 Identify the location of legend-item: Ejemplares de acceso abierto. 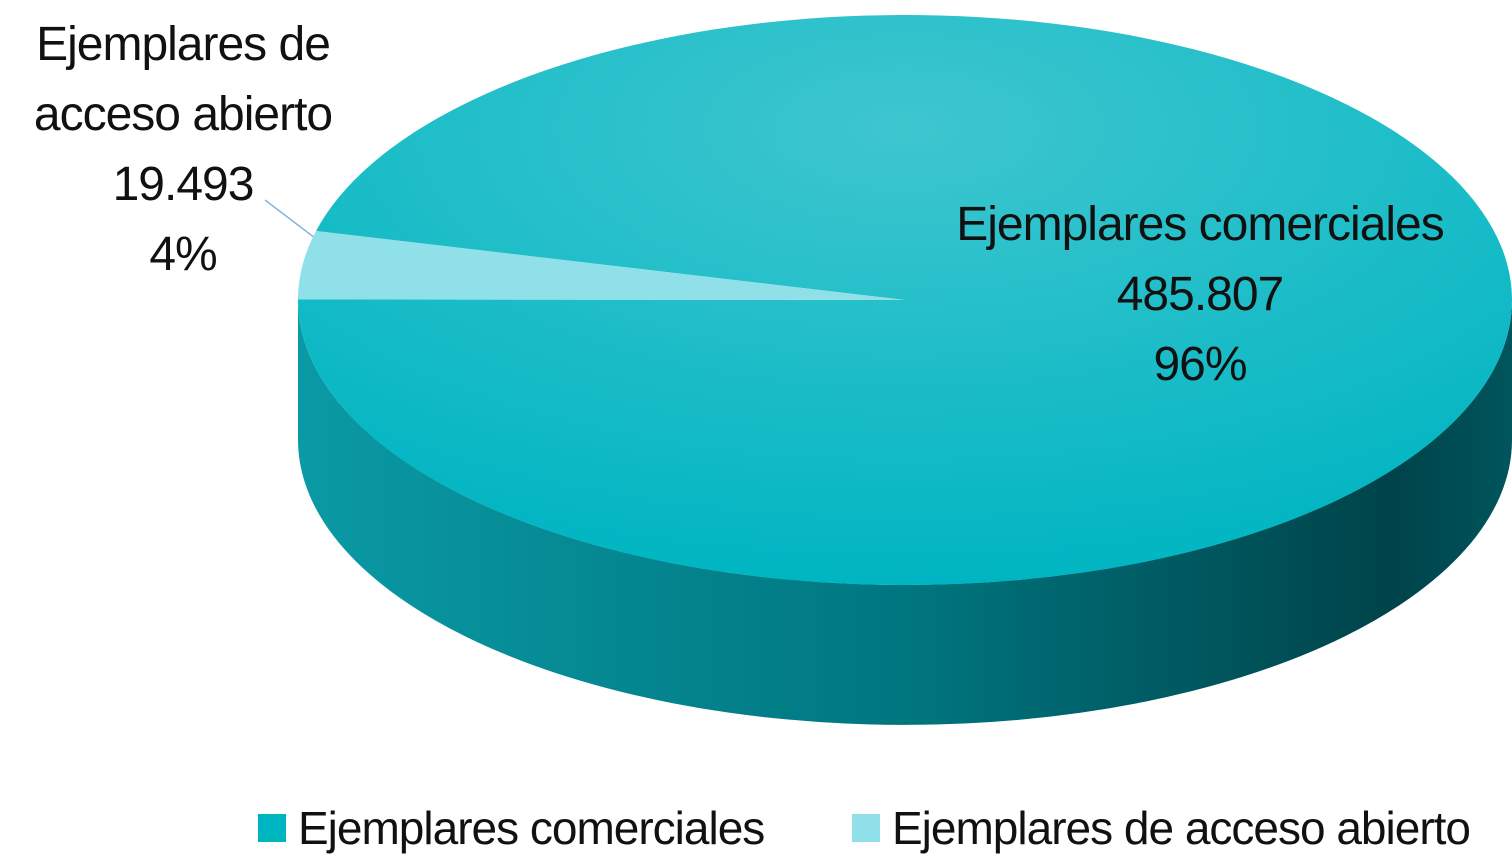
(1161, 828).